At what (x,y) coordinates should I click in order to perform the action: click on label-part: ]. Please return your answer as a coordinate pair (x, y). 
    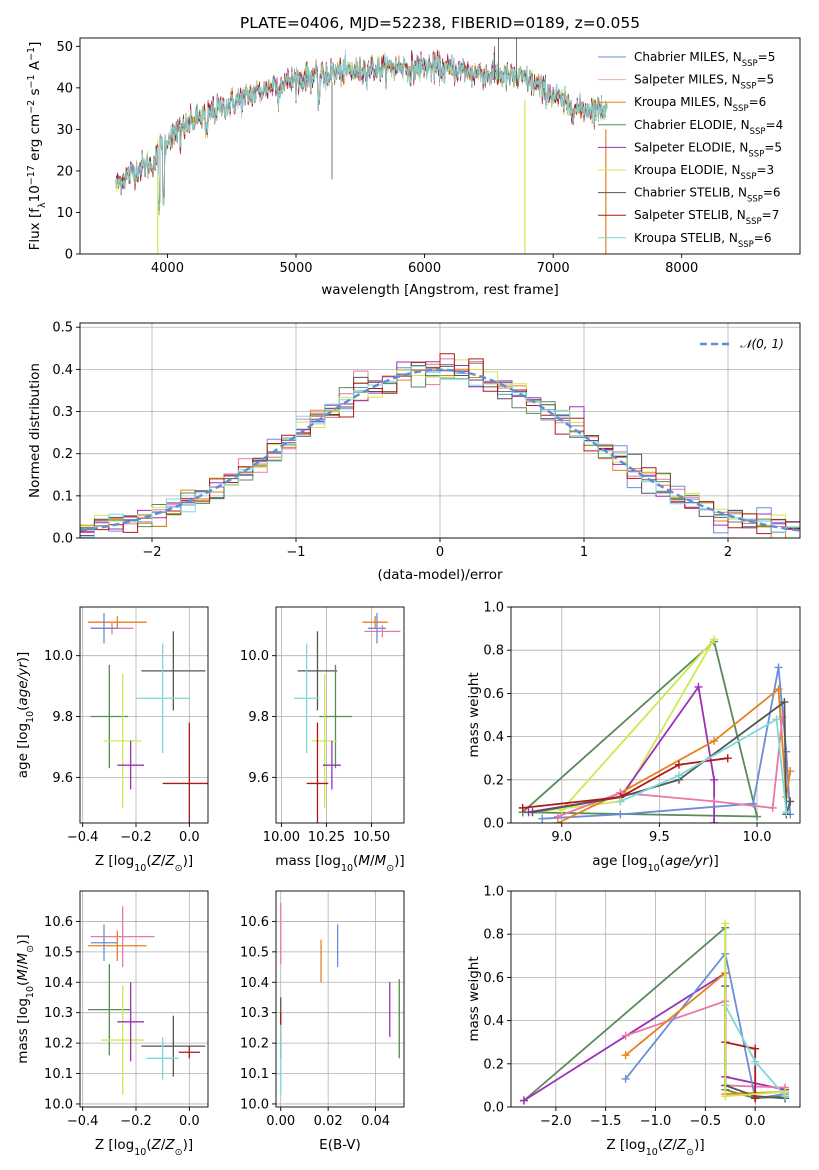
    Looking at the image, I should click on (35, 44).